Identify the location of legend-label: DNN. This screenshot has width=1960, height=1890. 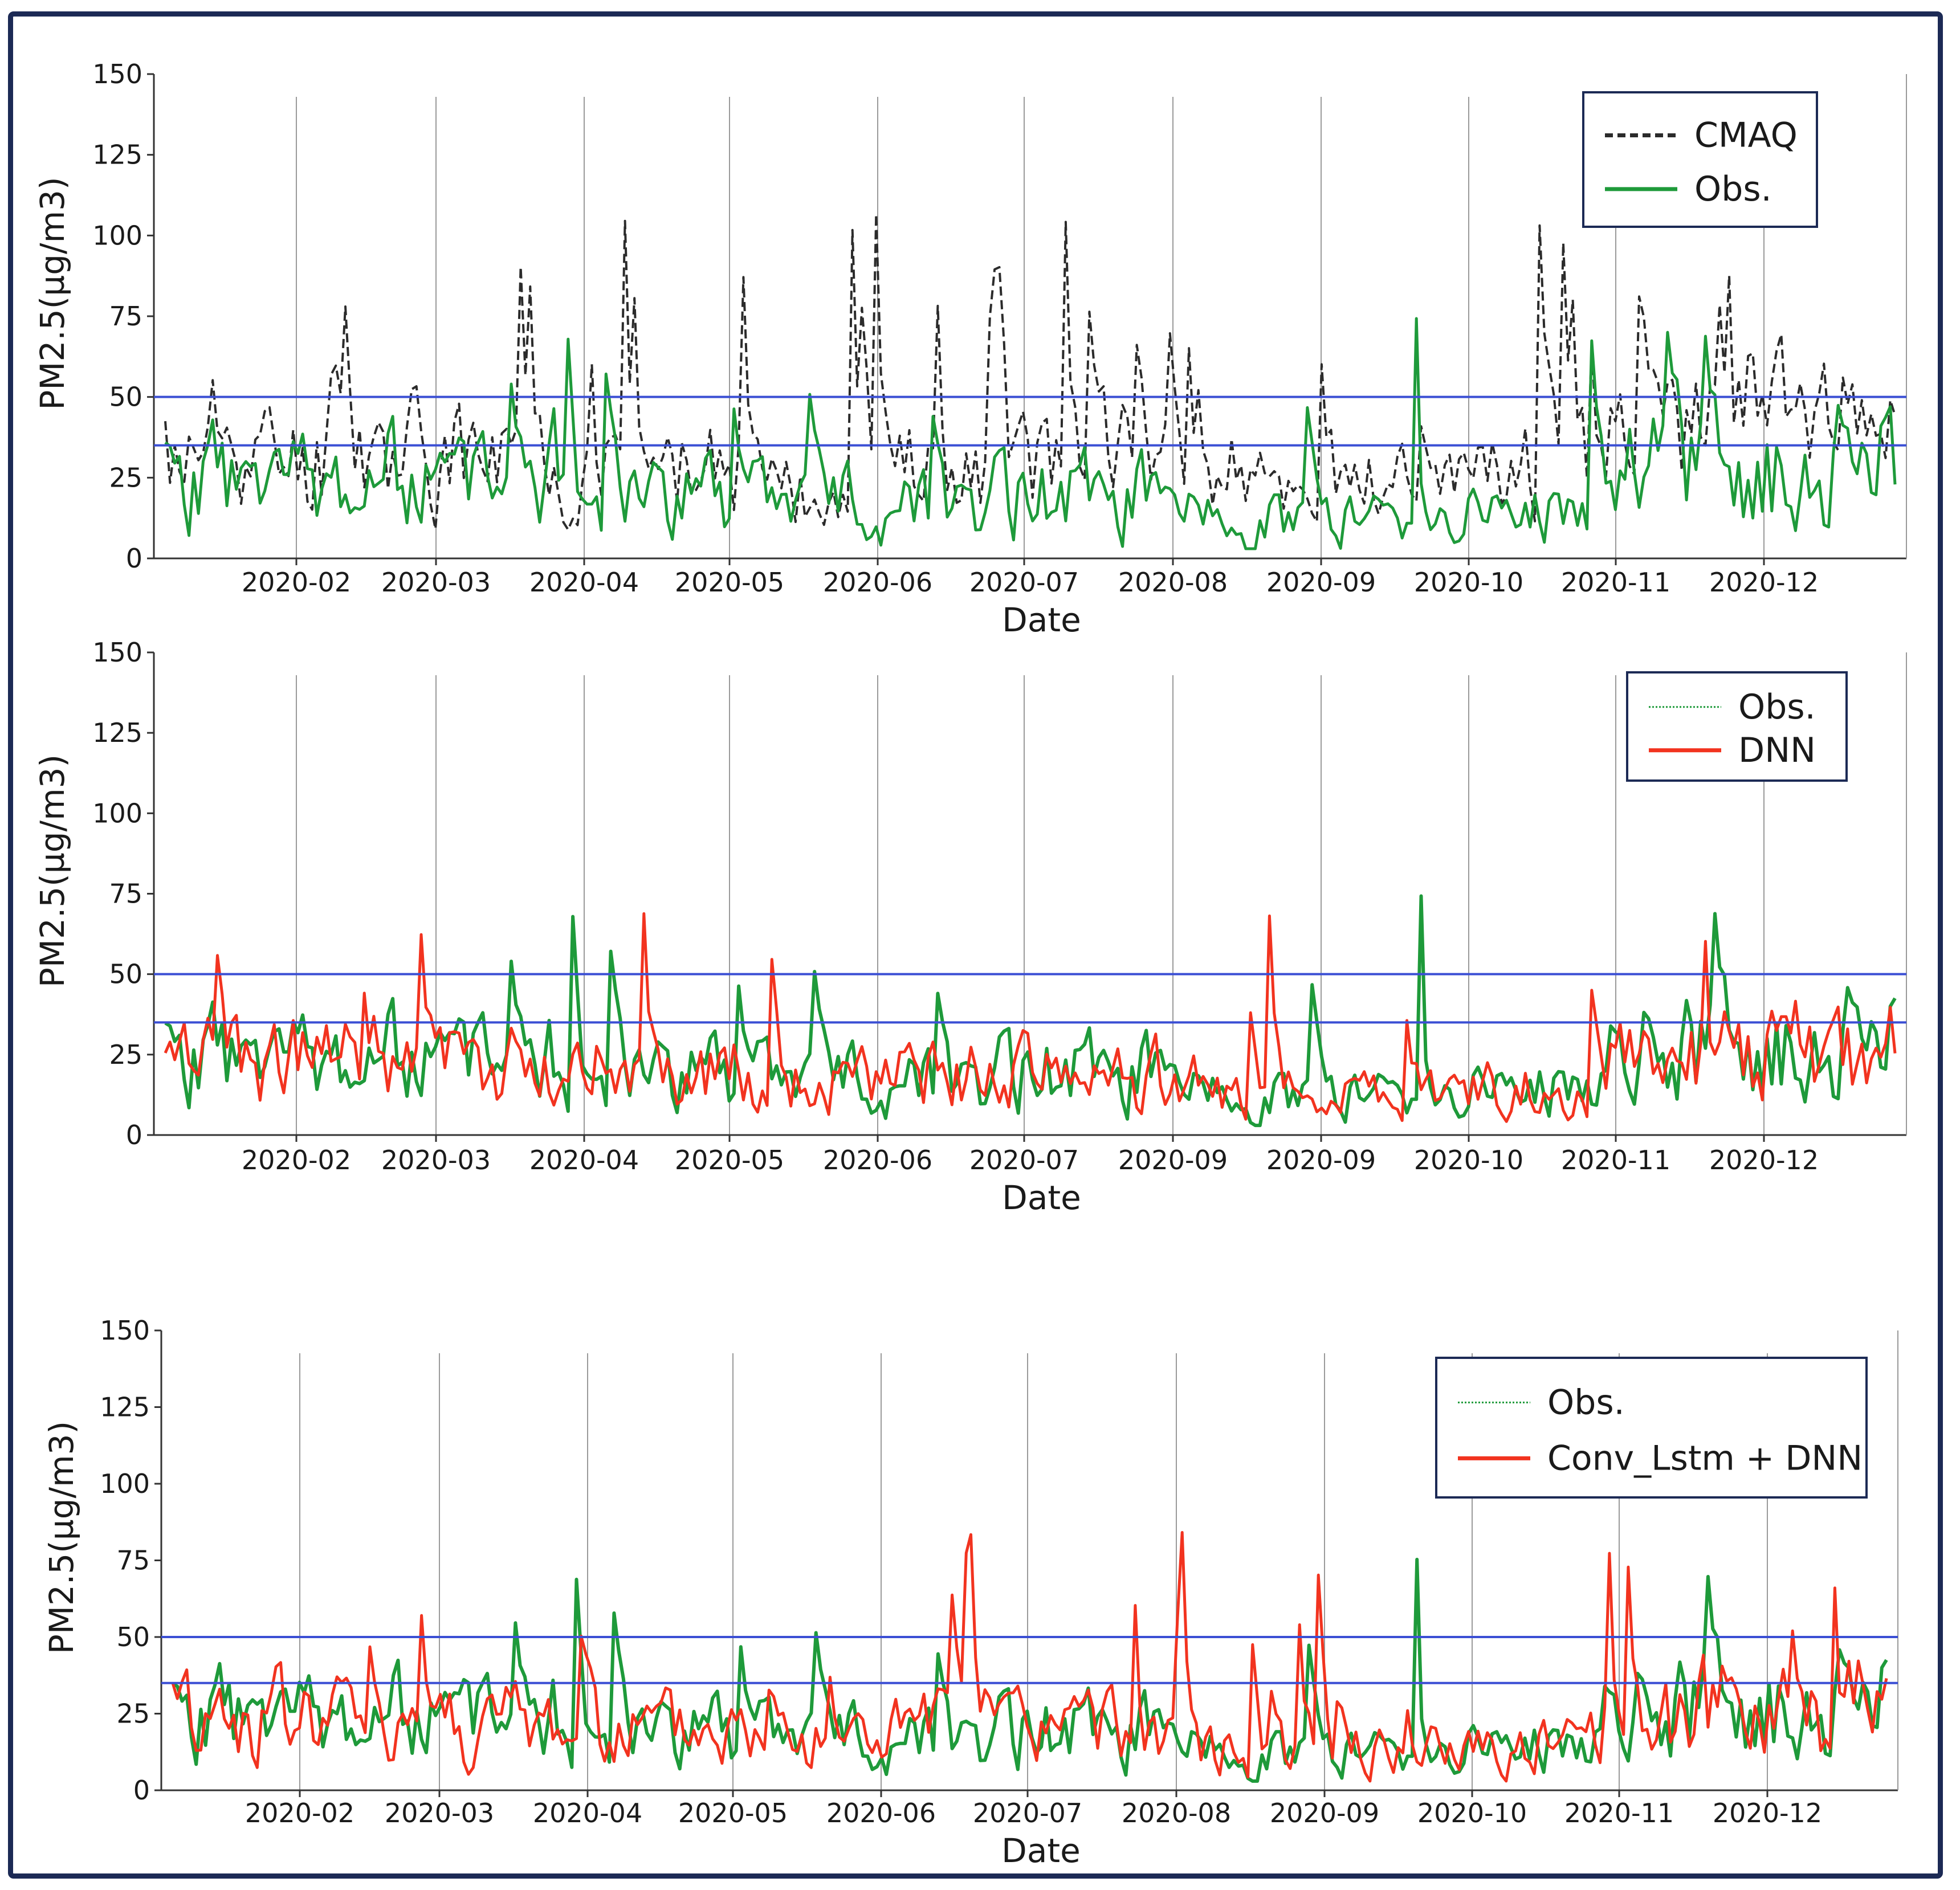
(1777, 750).